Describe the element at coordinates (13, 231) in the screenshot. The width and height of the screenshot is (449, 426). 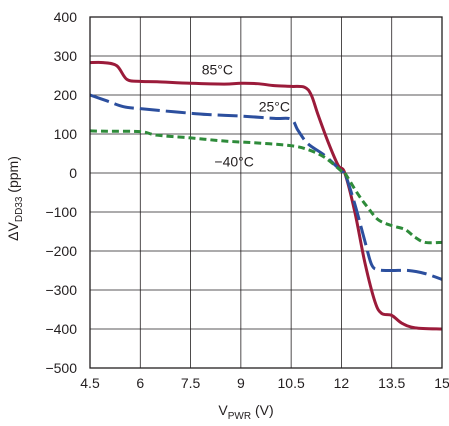
I see `y-axis-title-prefix: ΔV` at that location.